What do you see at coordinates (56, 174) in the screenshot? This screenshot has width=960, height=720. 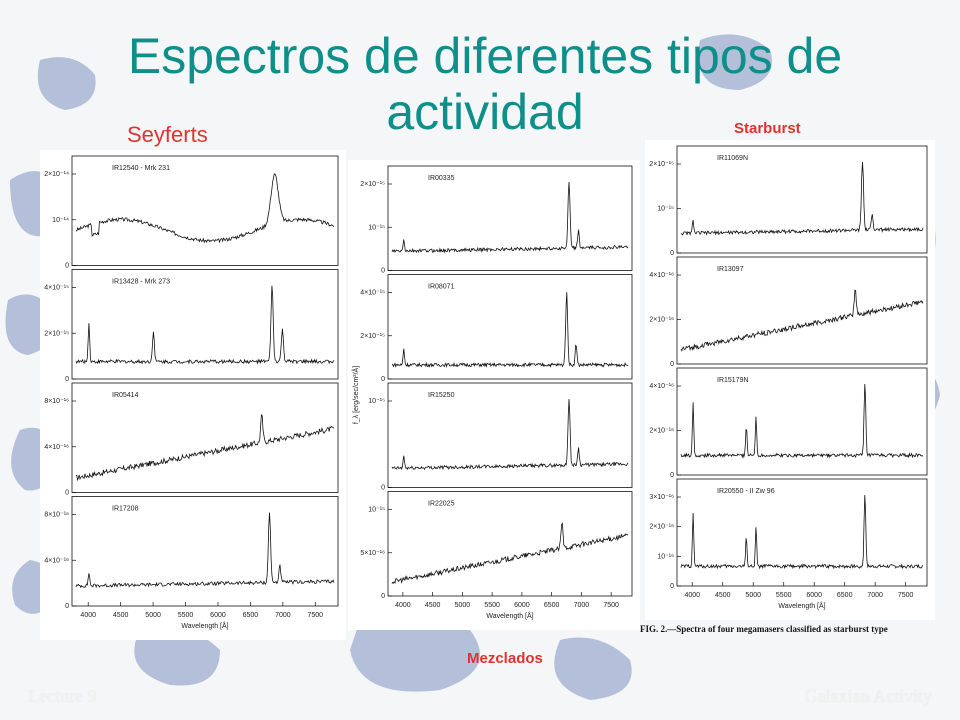 I see `y-tick-label: 2×10⁻¹⁴` at bounding box center [56, 174].